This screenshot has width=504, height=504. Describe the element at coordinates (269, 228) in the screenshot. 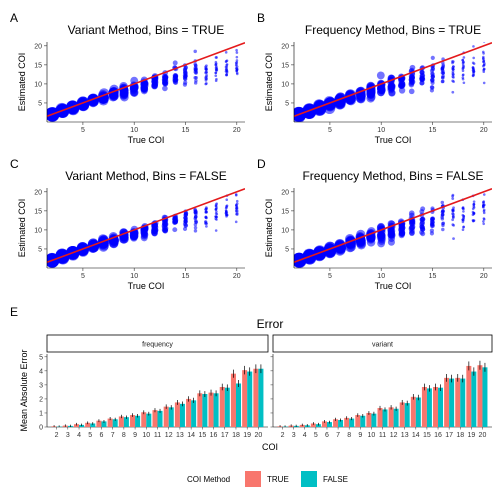

I see `y-axis-title: Estimated COI` at that location.